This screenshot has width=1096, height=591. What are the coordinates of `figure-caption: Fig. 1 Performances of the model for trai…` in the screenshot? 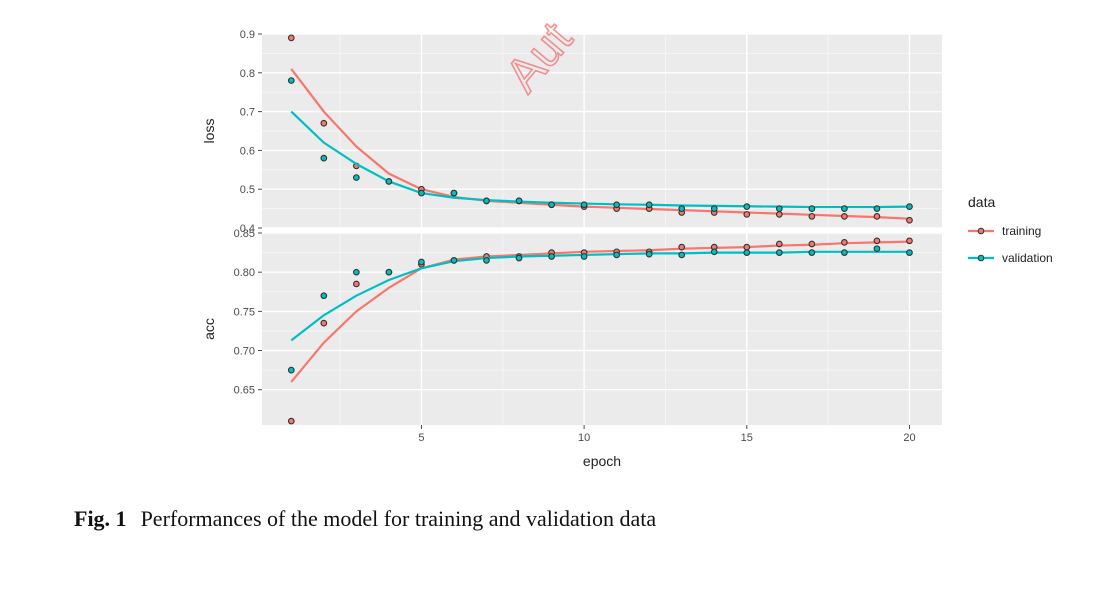 It's located at (365, 519).